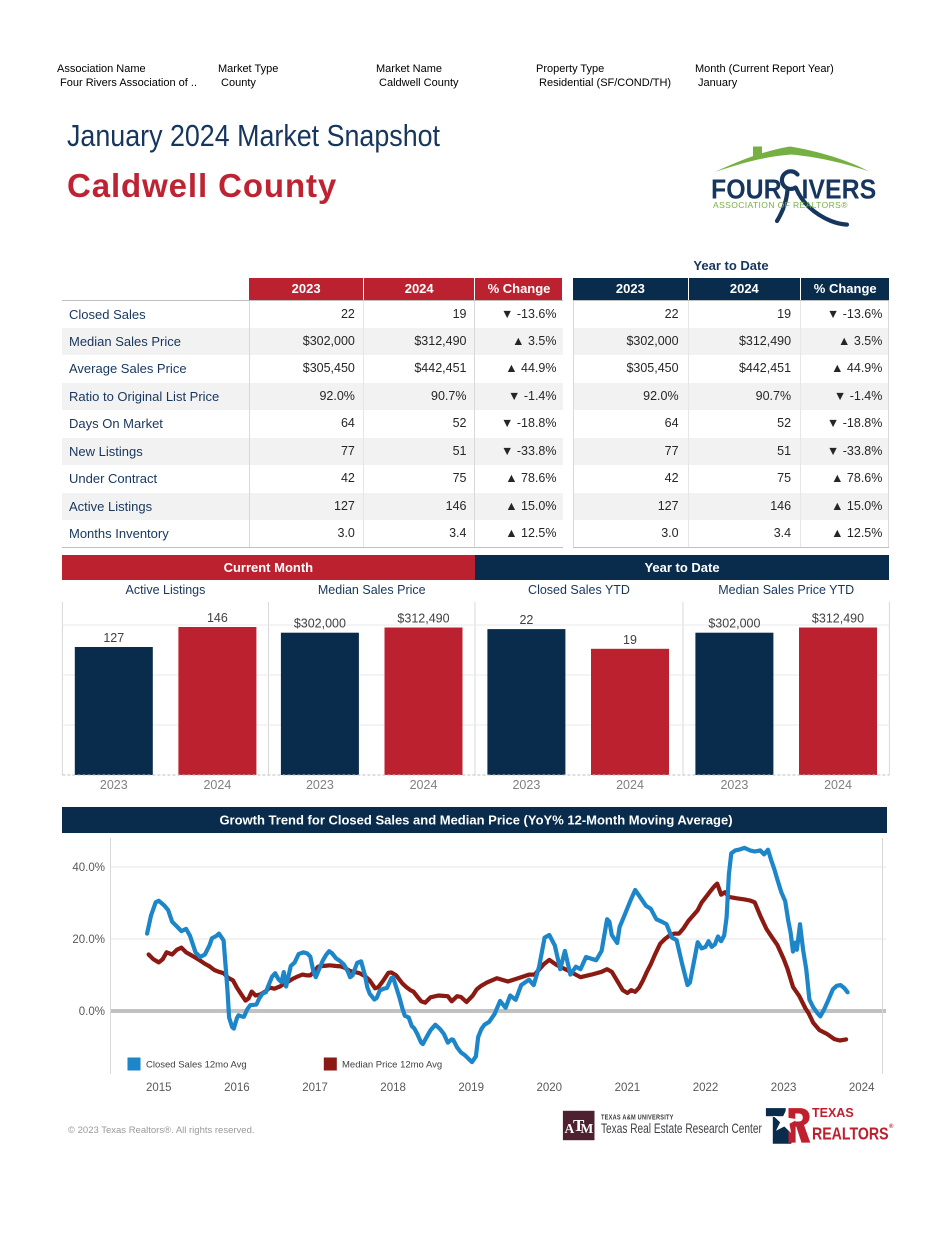  Describe the element at coordinates (637, 1118) in the screenshot. I see `svg-text: TEXAS A&M UNIVERSITY` at that location.